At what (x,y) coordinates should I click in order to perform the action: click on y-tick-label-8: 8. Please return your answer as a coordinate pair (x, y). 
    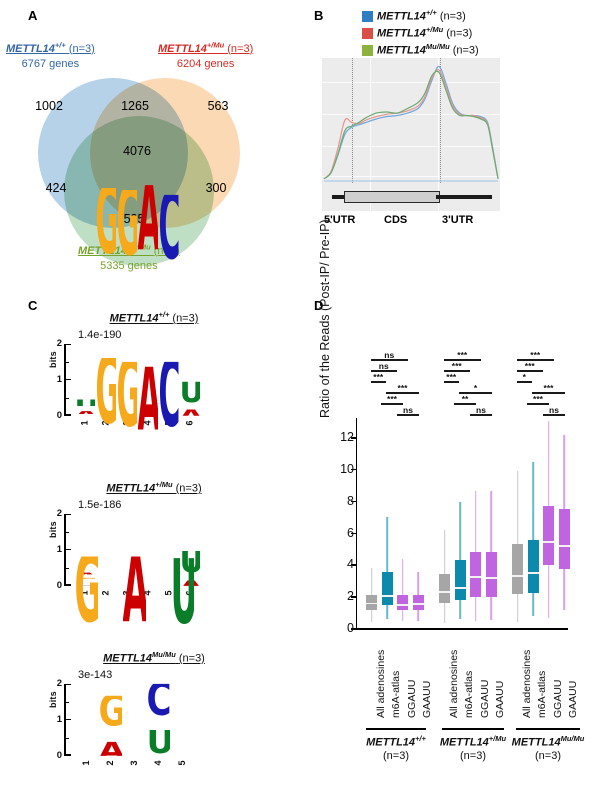
    Looking at the image, I should click on (350, 500).